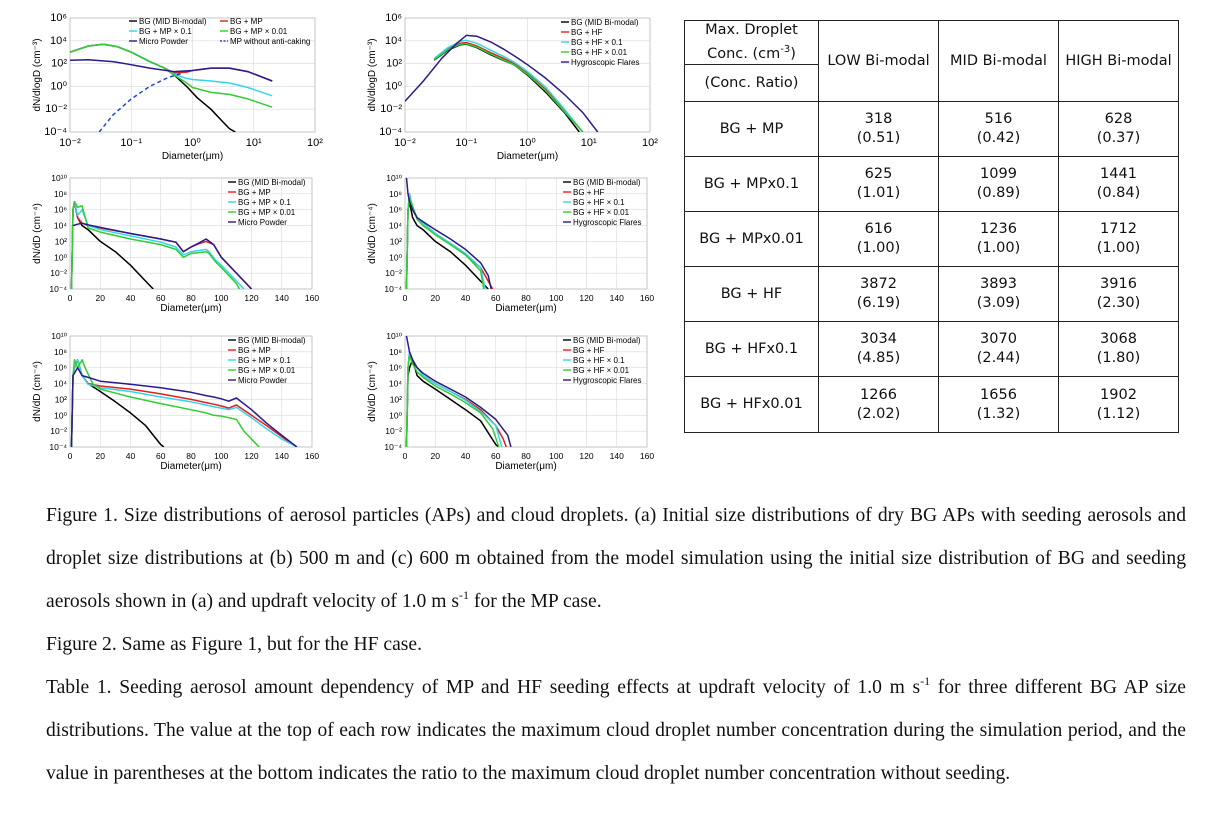 This screenshot has width=1215, height=838. What do you see at coordinates (878, 61) in the screenshot?
I see `col-header-low: LOW Bi-modal` at bounding box center [878, 61].